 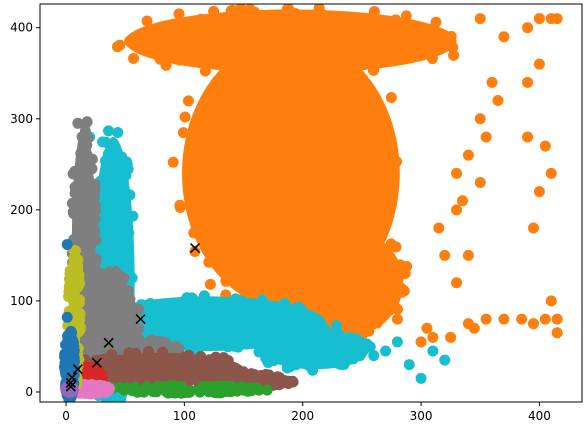 I want to click on y-axis: 0 100 200 300 400, so click(x=25, y=210).